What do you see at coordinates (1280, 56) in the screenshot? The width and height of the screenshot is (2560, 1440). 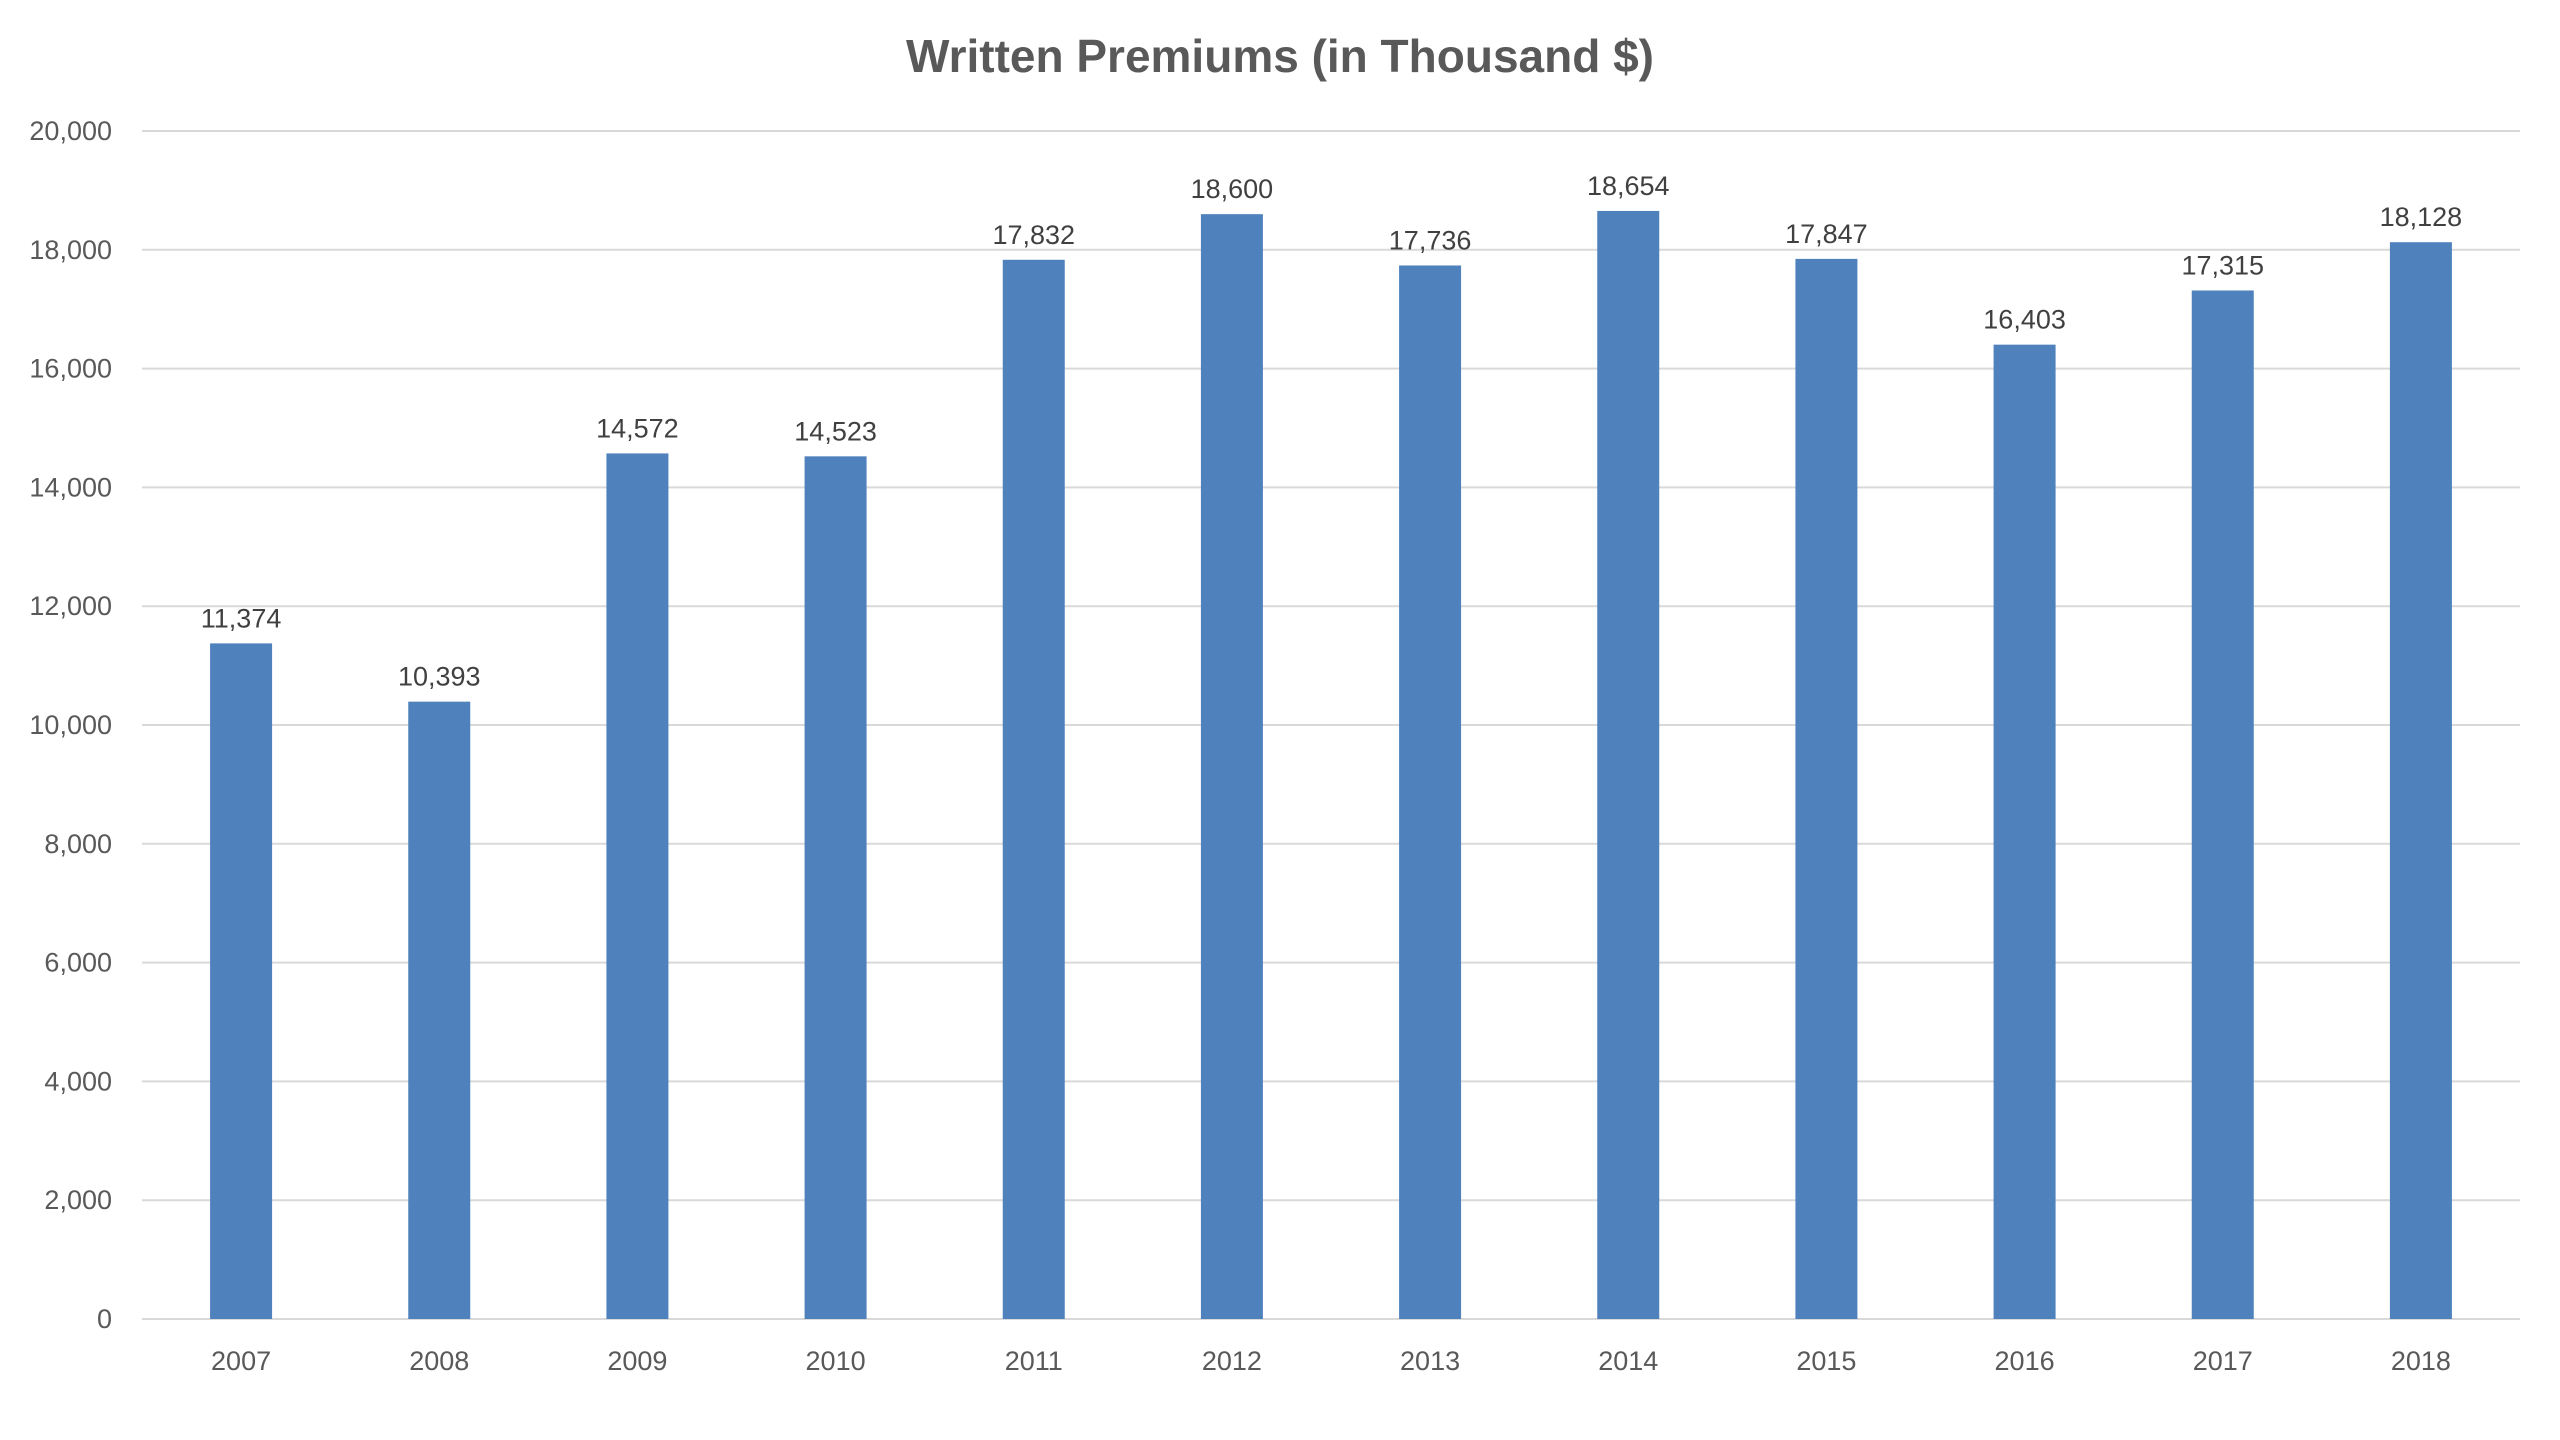 I see `chart-title: Written Premiums (in Thousand $)` at bounding box center [1280, 56].